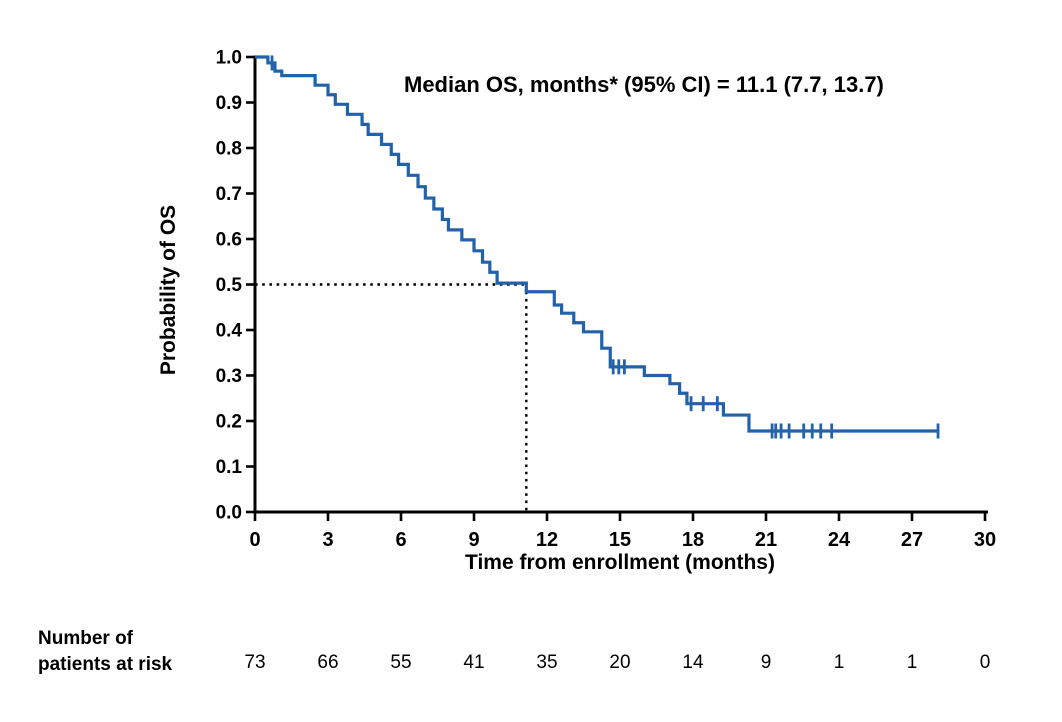 The image size is (1062, 722). I want to click on risk-count-month-24: 1, so click(839, 662).